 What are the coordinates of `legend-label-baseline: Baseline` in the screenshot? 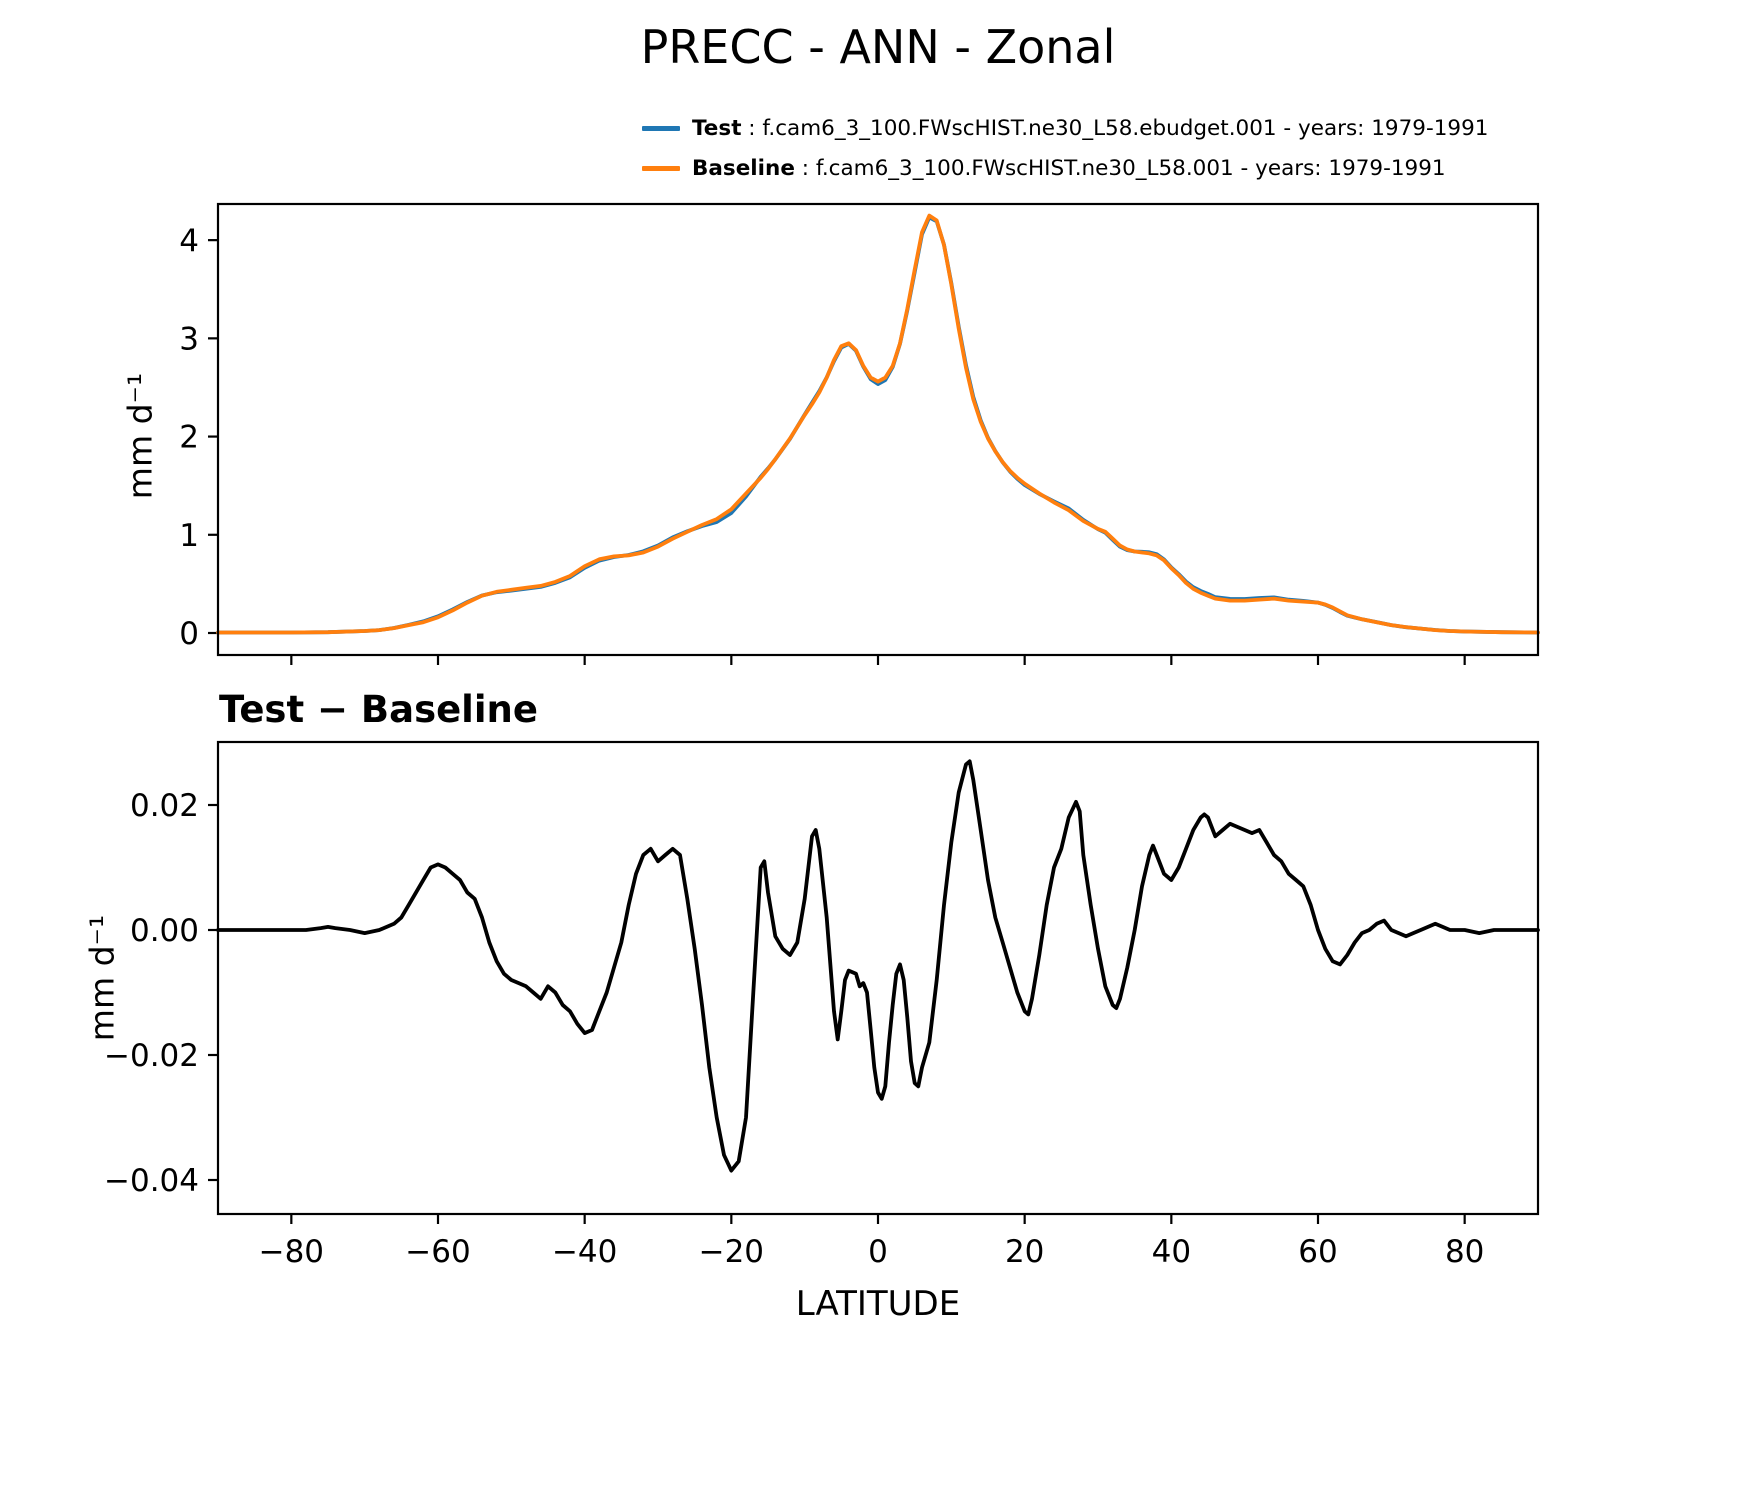 It's located at (743, 168).